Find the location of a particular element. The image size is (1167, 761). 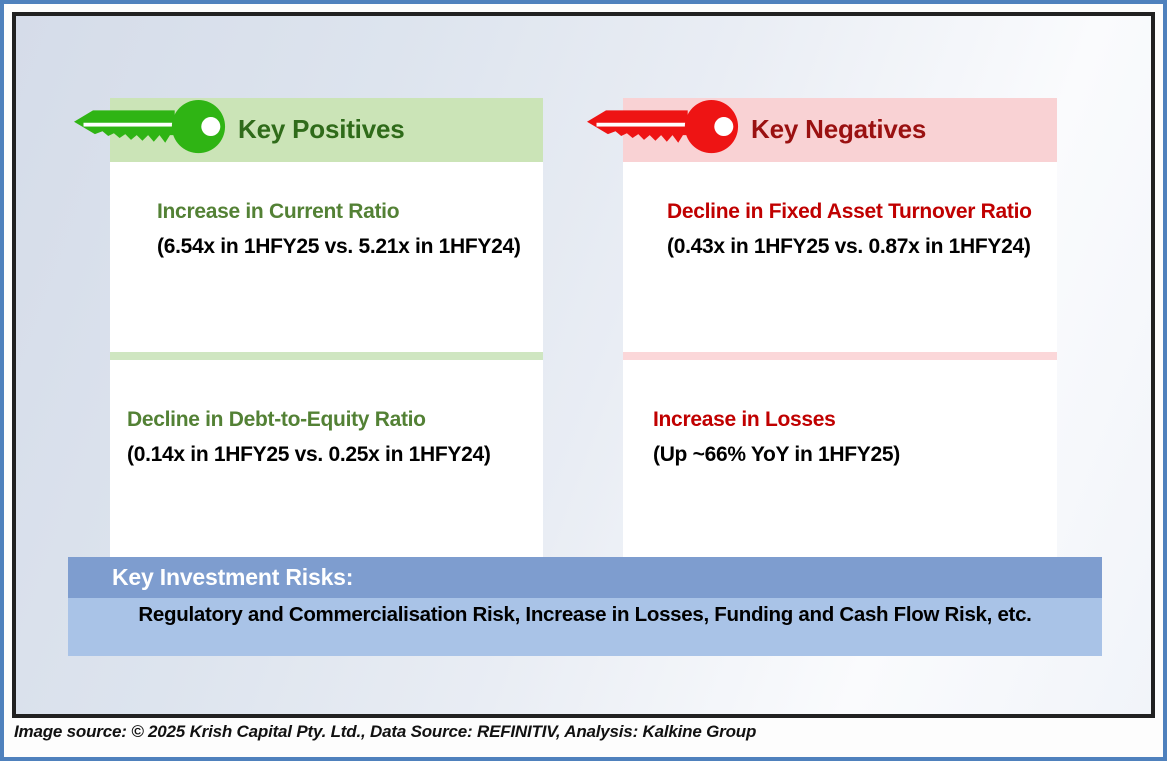

negatives-header-band: Key Negatives is located at coordinates (822, 130).